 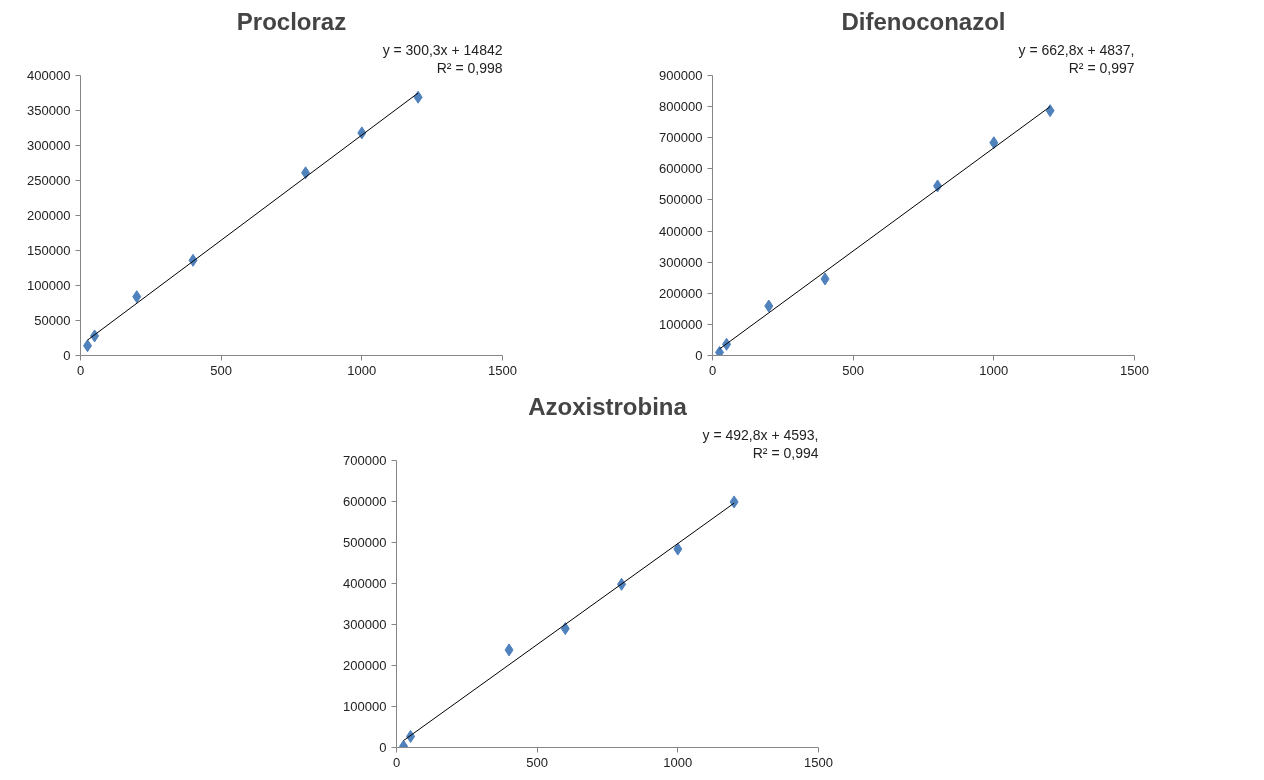 What do you see at coordinates (1101, 67) in the screenshot?
I see `annotation: R² = 0,997` at bounding box center [1101, 67].